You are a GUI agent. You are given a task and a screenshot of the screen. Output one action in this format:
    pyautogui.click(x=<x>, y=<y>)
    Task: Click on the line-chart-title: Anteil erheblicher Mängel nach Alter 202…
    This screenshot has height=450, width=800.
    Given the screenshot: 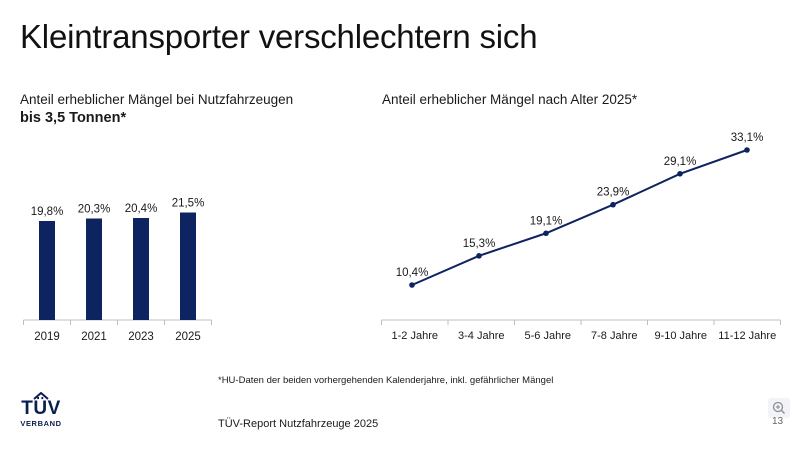 What is the action you would take?
    pyautogui.click(x=510, y=99)
    